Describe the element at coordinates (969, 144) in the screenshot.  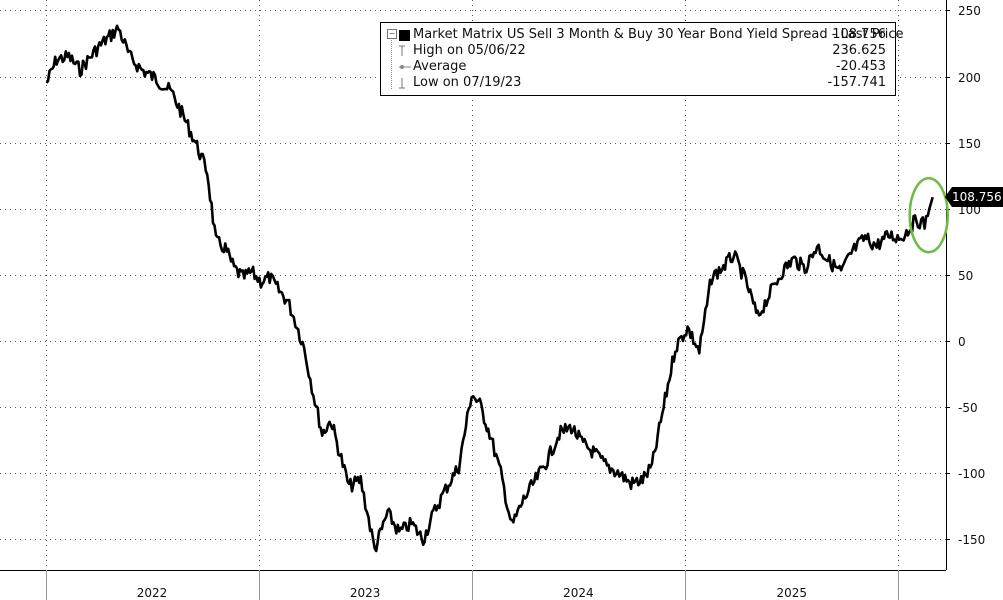
I see `y-tick-label: 150` at that location.